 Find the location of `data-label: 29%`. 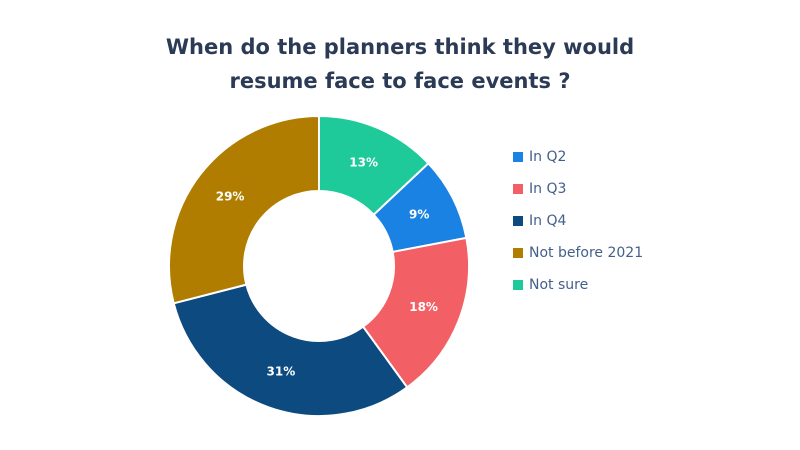

data-label: 29% is located at coordinates (230, 197).